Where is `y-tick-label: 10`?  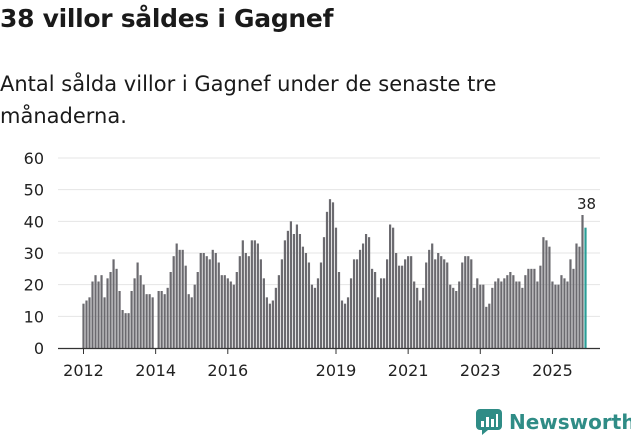 y-tick-label: 10 is located at coordinates (34, 316).